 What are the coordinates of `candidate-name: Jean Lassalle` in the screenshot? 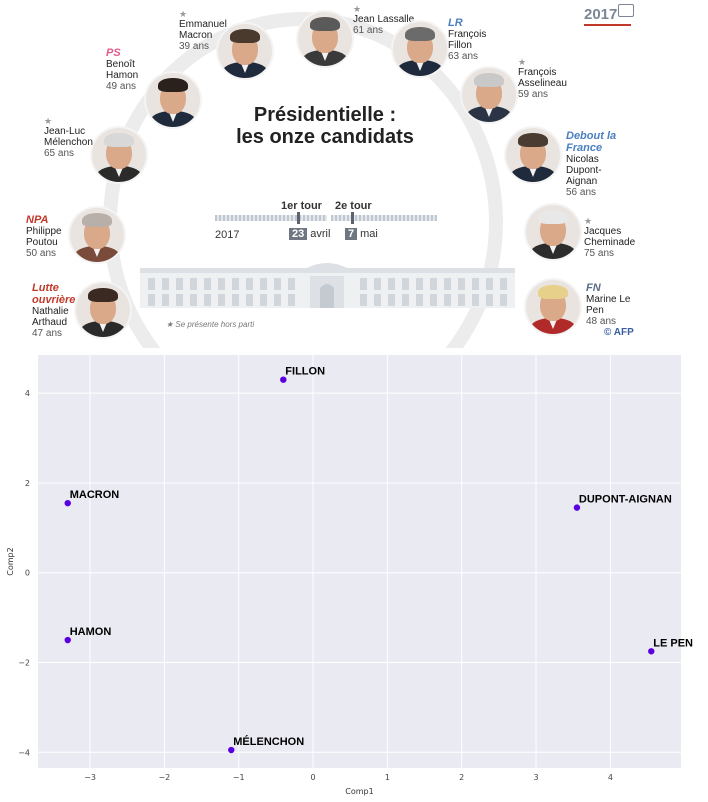 It's located at (384, 19).